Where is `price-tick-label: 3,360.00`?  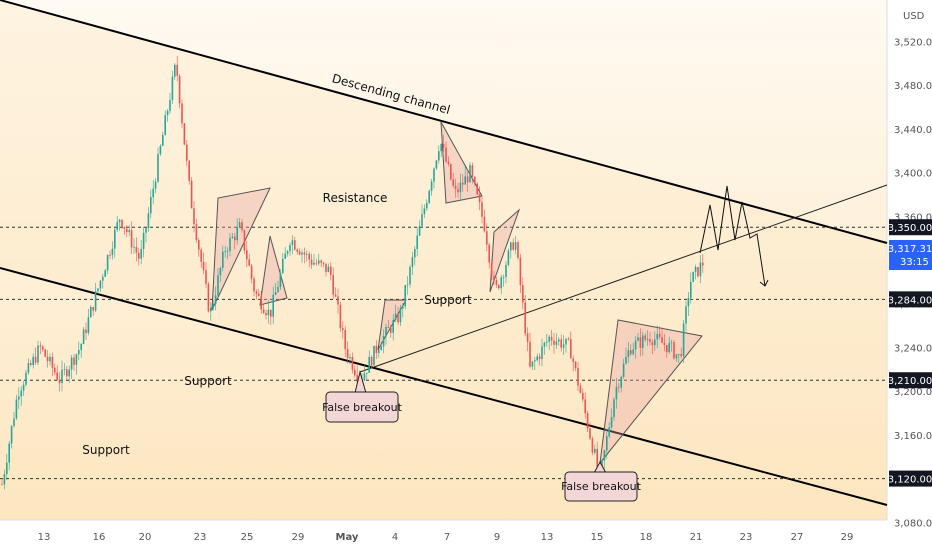
price-tick-label: 3,360.00 is located at coordinates (913, 217).